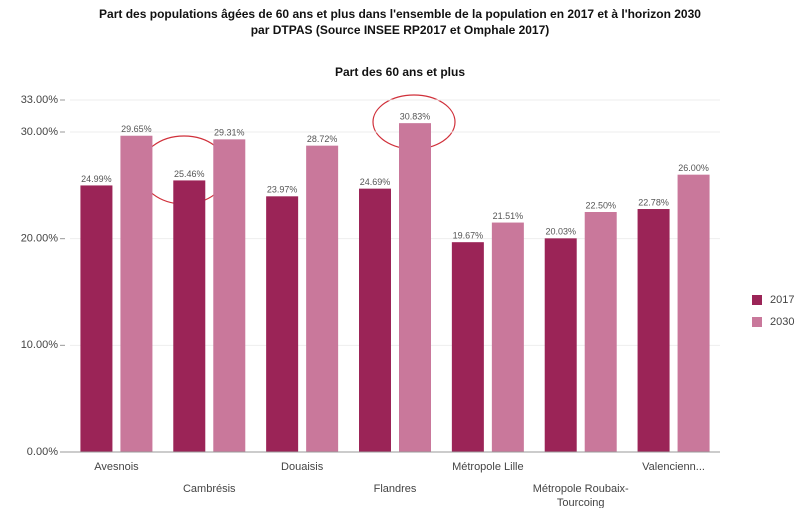  What do you see at coordinates (209, 489) in the screenshot?
I see `x-tick-label: Cambrésis` at bounding box center [209, 489].